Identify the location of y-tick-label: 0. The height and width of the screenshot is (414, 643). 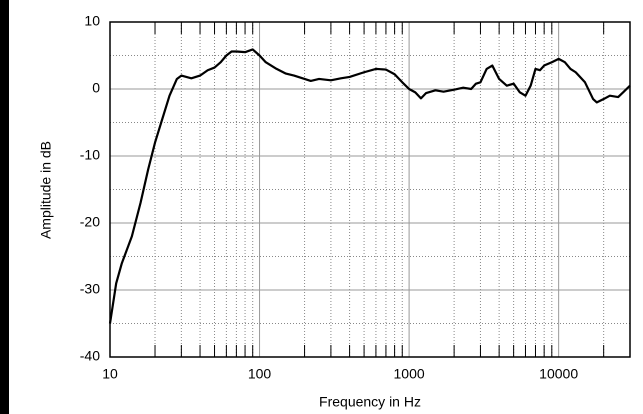
(96, 88).